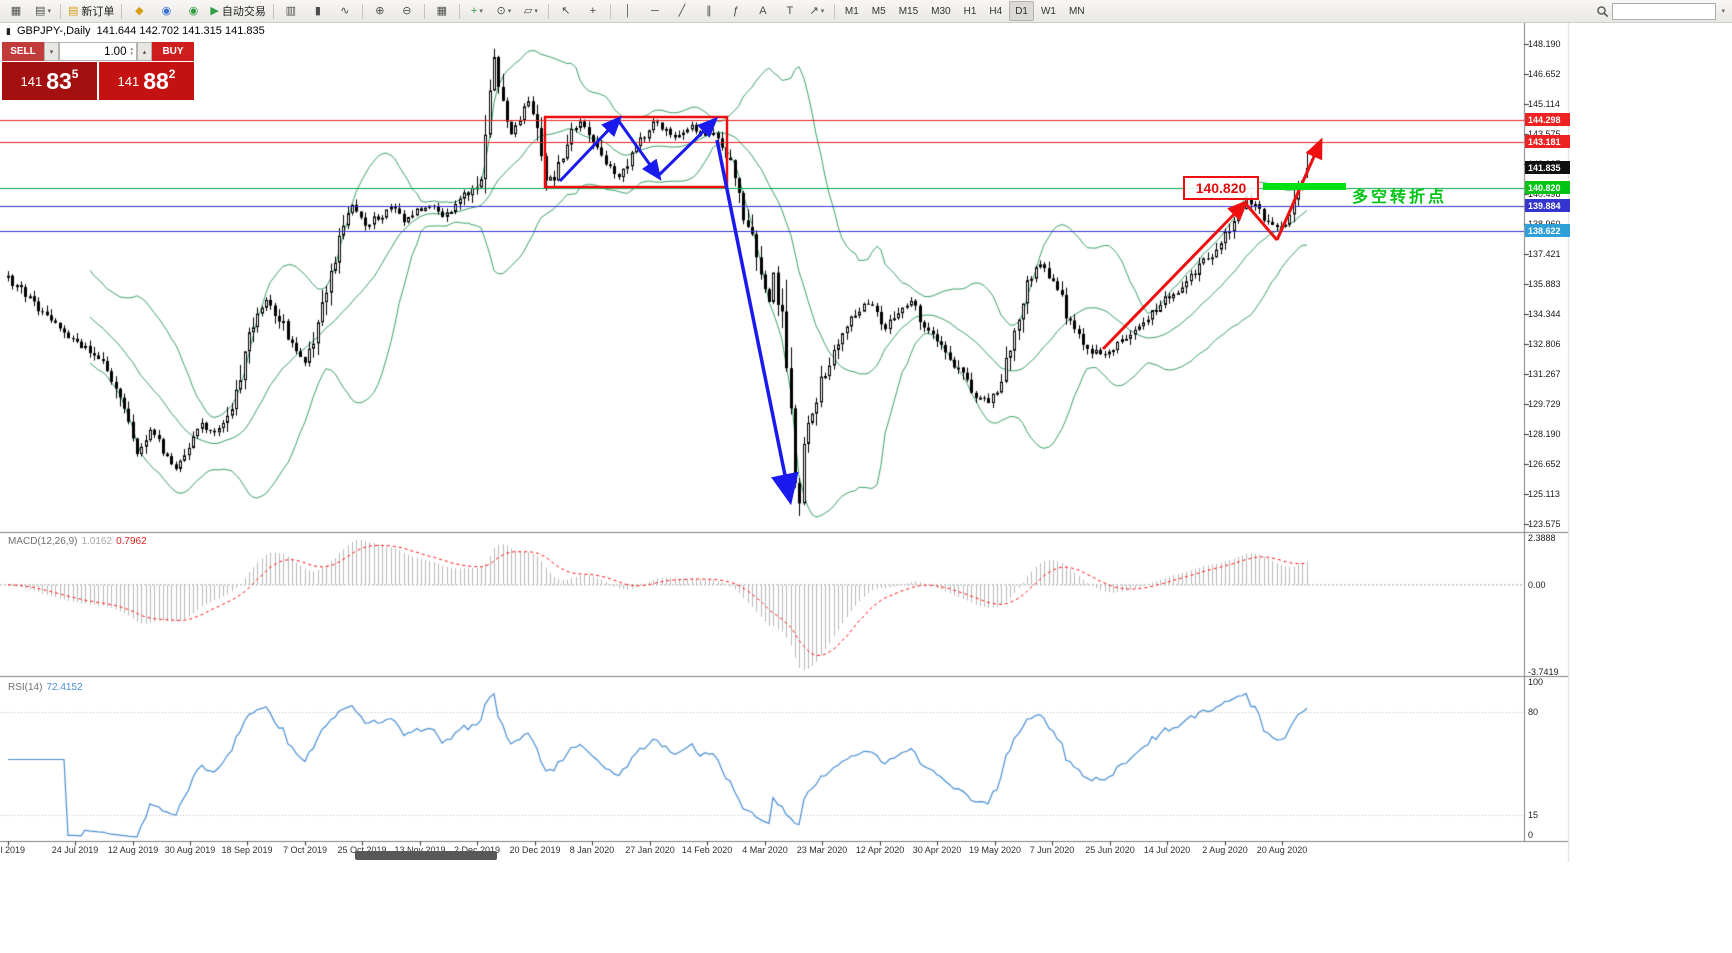 This screenshot has width=1732, height=953. I want to click on buy-price-big: 88, so click(156, 80).